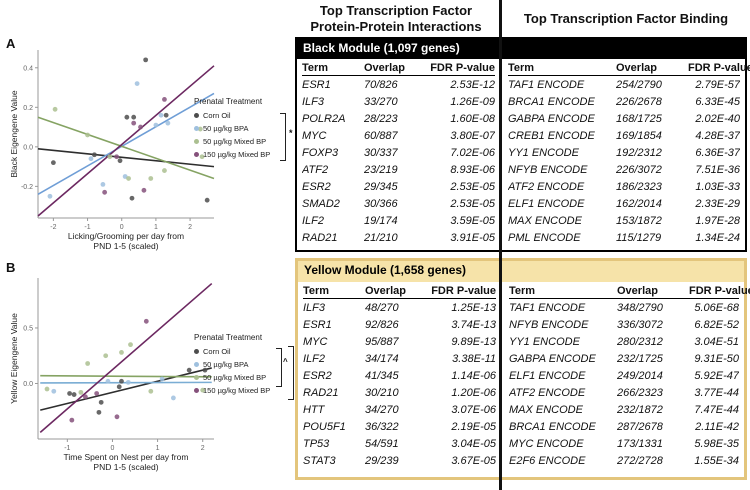 The height and width of the screenshot is (490, 750). What do you see at coordinates (624, 152) in the screenshot?
I see `table-row: YY1 ENCODE 192/2312 6.36E-37` at bounding box center [624, 152].